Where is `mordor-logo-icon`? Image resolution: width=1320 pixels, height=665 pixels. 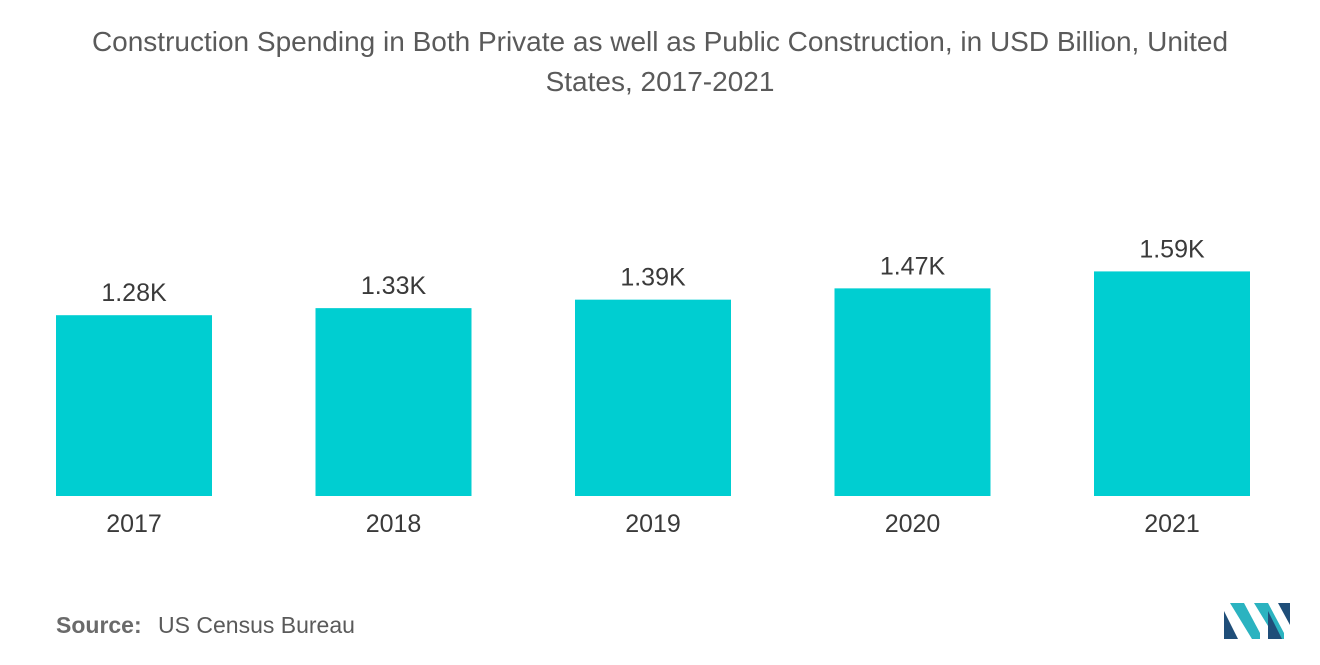
mordor-logo-icon is located at coordinates (1257, 621).